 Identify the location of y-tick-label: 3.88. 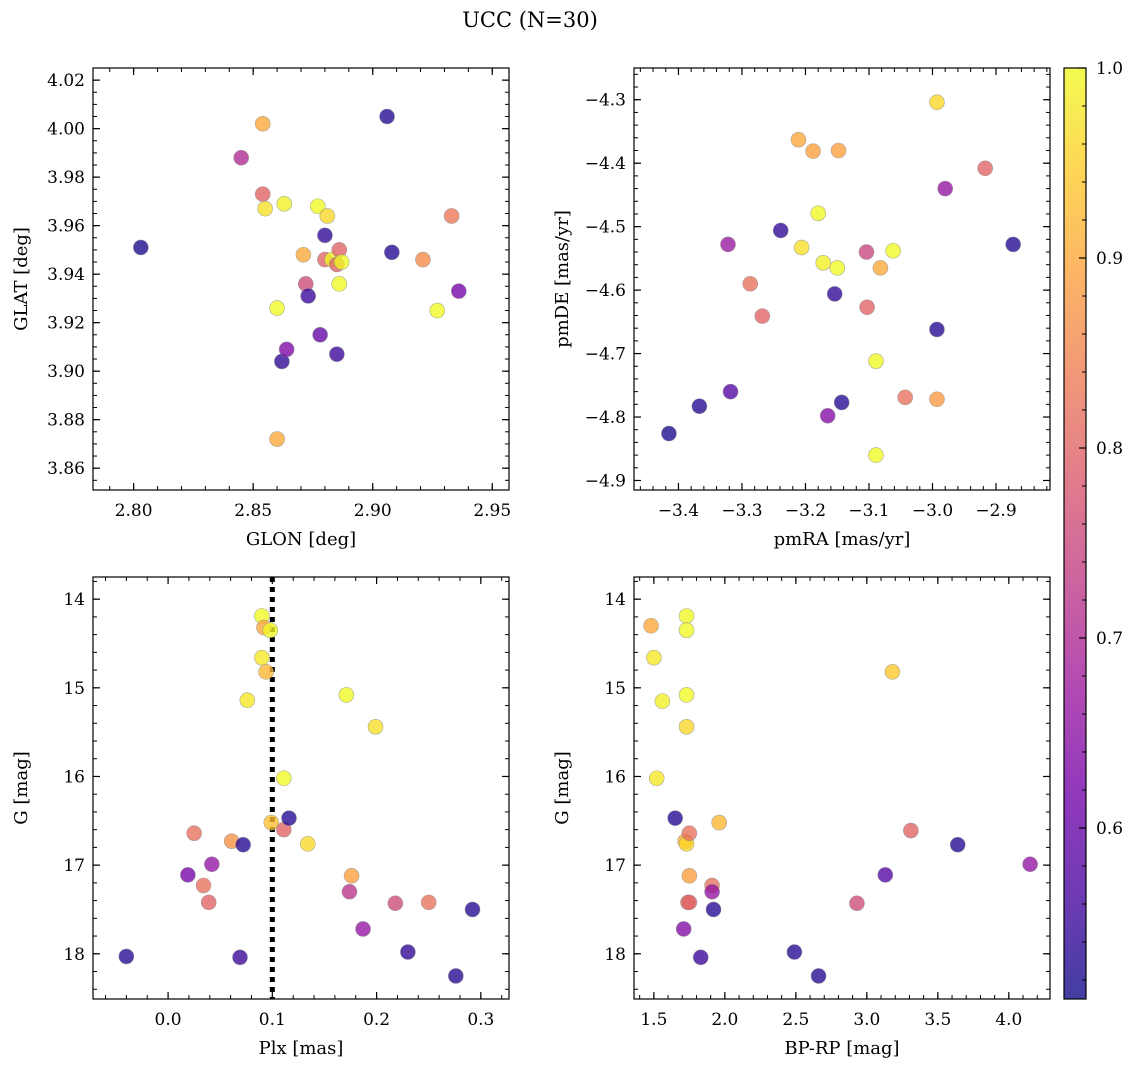
(66, 421).